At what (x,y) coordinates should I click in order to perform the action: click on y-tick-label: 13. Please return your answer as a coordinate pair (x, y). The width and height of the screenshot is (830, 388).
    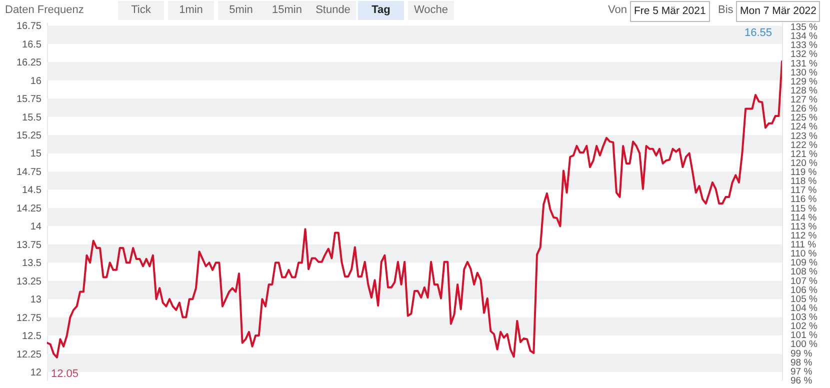
    Looking at the image, I should click on (36, 300).